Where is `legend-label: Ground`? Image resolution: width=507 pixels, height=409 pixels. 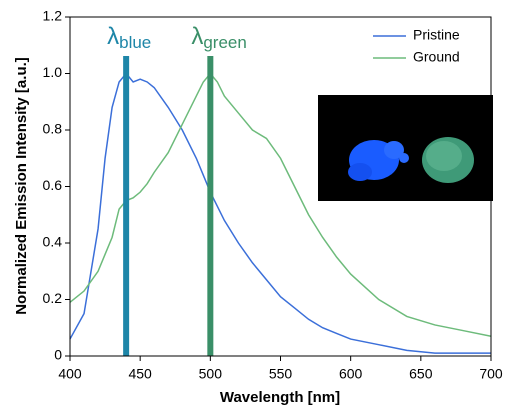
legend-label: Ground is located at coordinates (436, 57).